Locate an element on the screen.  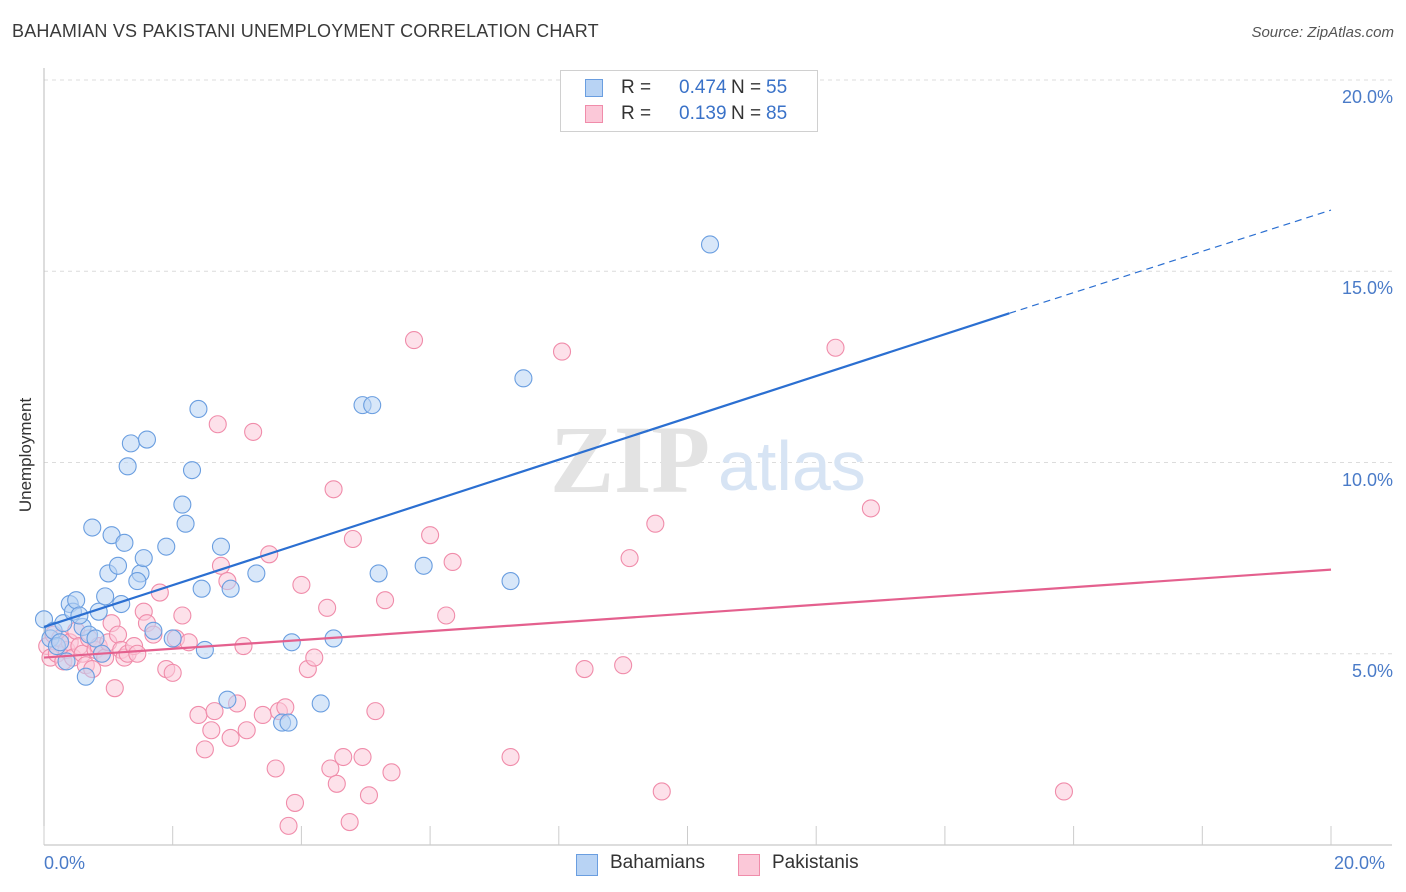
source-credit: Source: ZipAtlas.com is located at coordinates (1322, 32).